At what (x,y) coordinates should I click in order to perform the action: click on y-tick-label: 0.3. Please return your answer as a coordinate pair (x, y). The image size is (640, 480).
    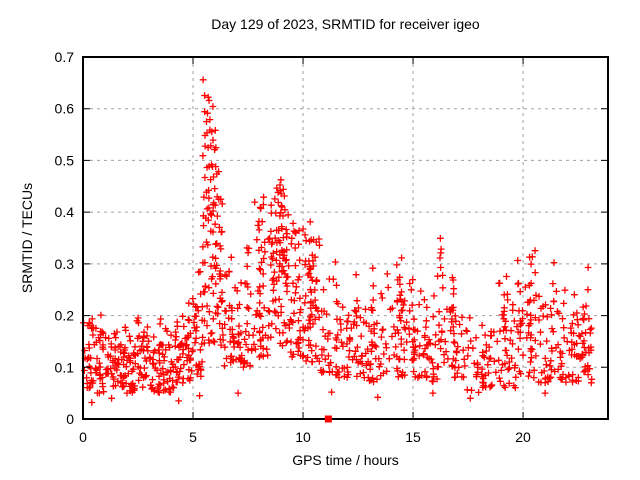
    Looking at the image, I should click on (65, 264).